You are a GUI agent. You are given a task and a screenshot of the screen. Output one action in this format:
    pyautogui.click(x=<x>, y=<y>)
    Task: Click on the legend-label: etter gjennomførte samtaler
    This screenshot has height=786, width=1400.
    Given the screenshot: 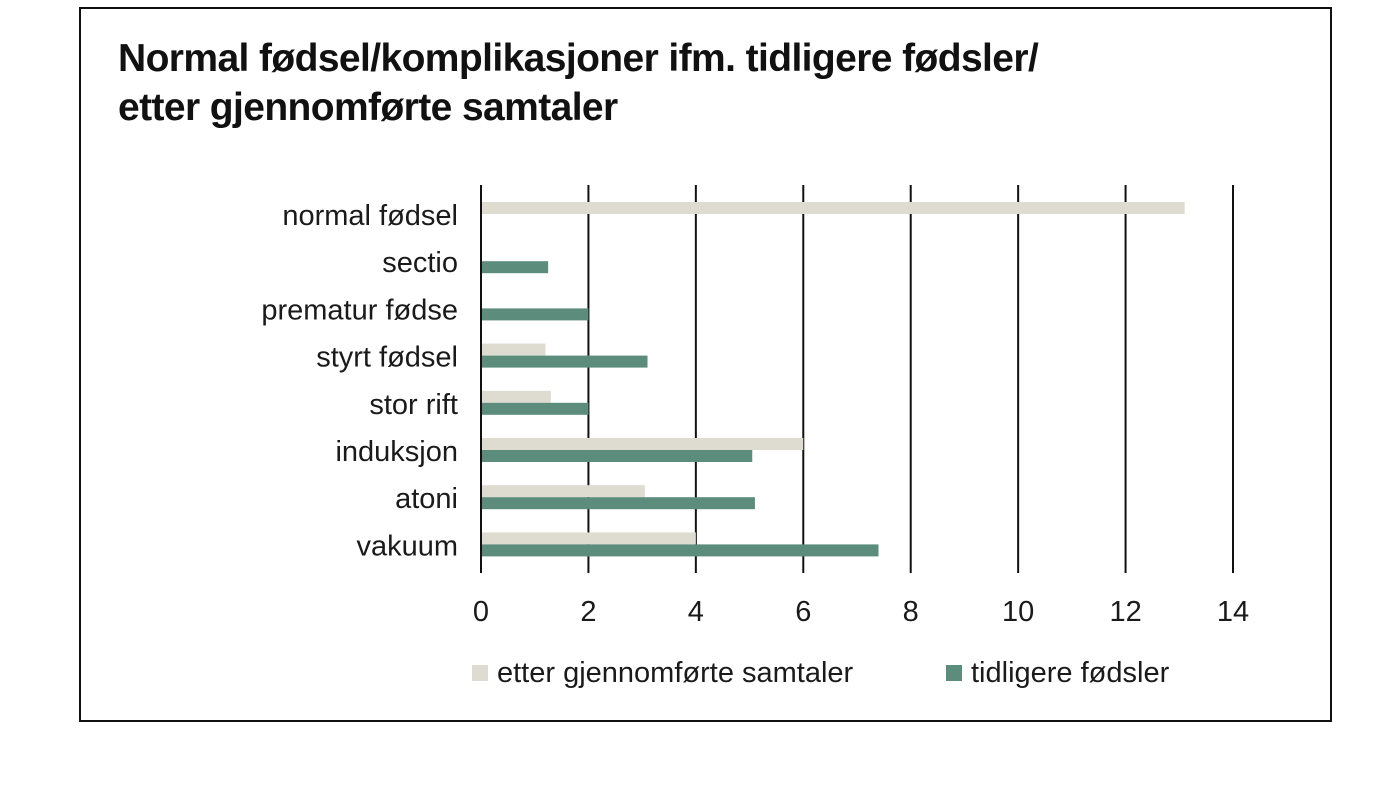 What is the action you would take?
    pyautogui.click(x=675, y=673)
    